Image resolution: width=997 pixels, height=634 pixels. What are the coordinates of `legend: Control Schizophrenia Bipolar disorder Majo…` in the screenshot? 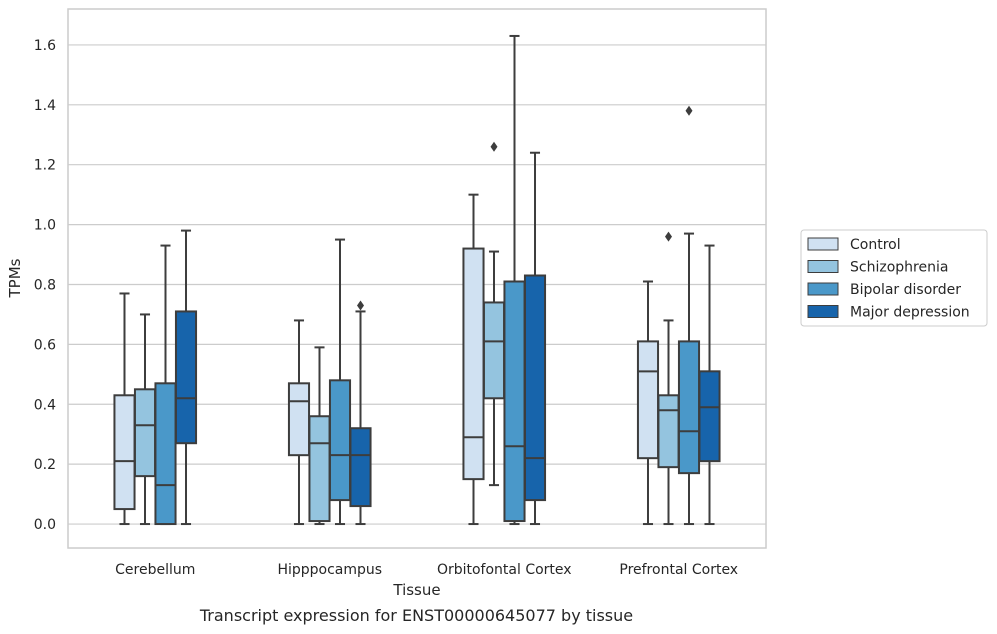 It's located at (894, 278).